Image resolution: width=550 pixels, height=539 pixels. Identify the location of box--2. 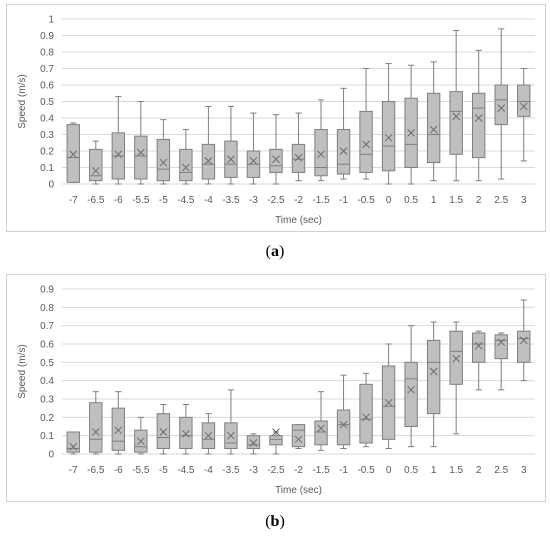
(298, 147).